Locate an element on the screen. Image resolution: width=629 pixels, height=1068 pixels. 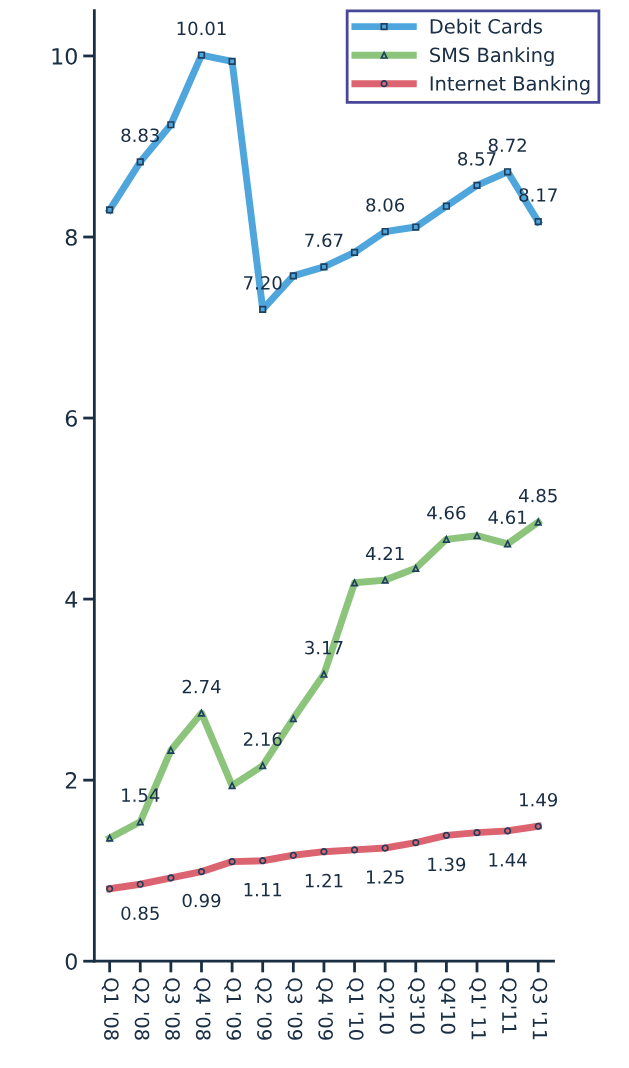
y-tick-label: 4 is located at coordinates (71, 599).